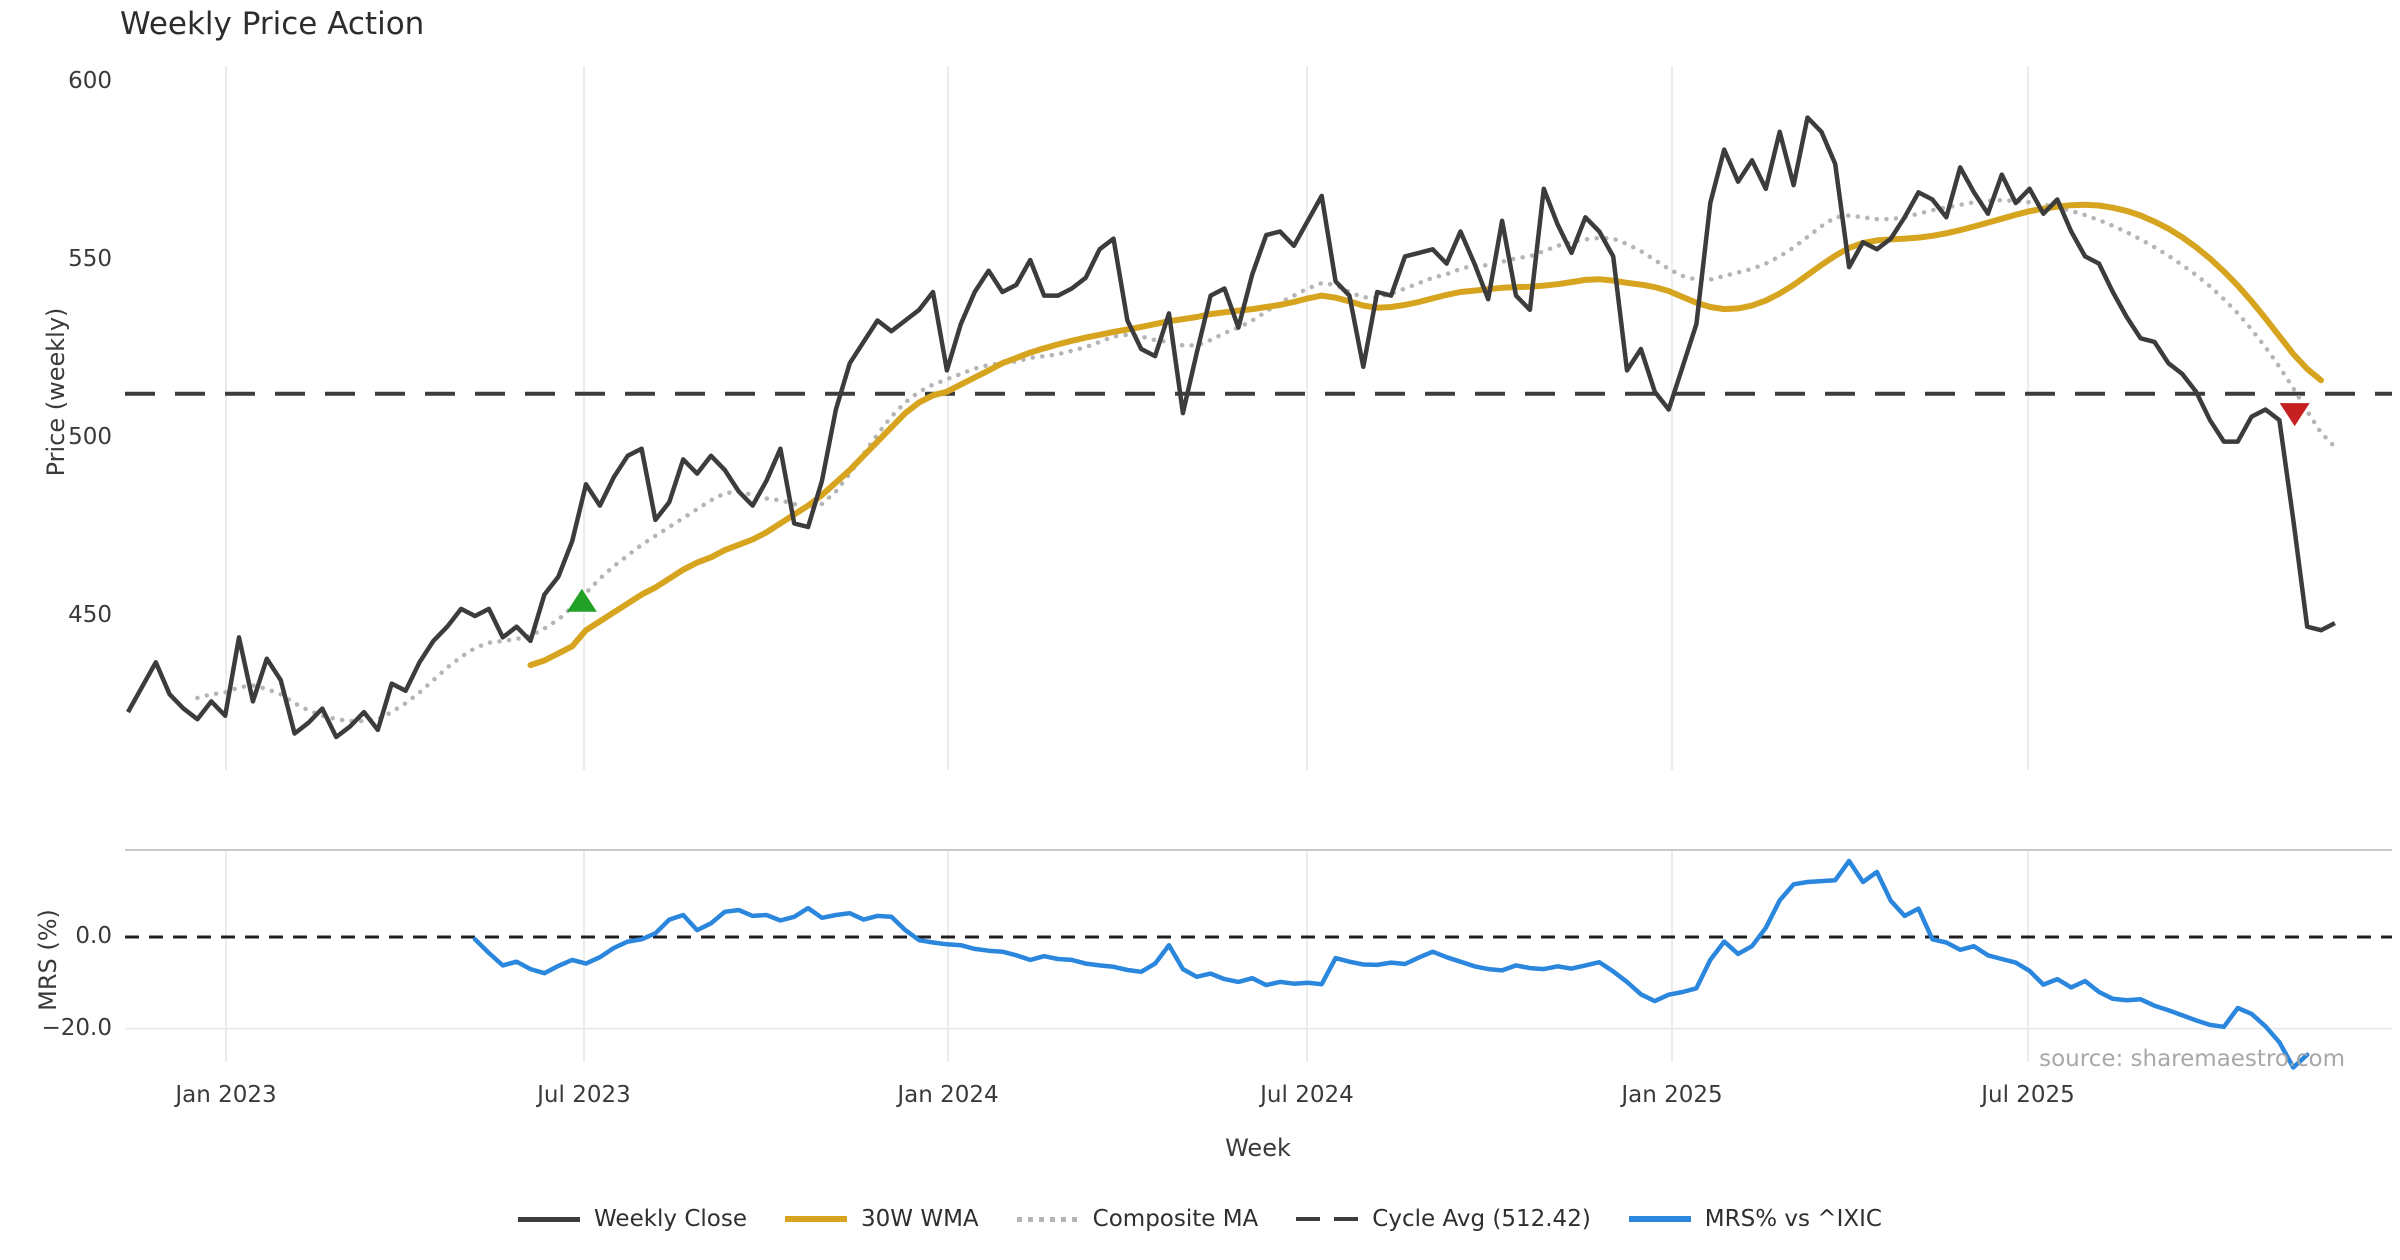  Describe the element at coordinates (90, 259) in the screenshot. I see `price-tick-label: 550` at that location.